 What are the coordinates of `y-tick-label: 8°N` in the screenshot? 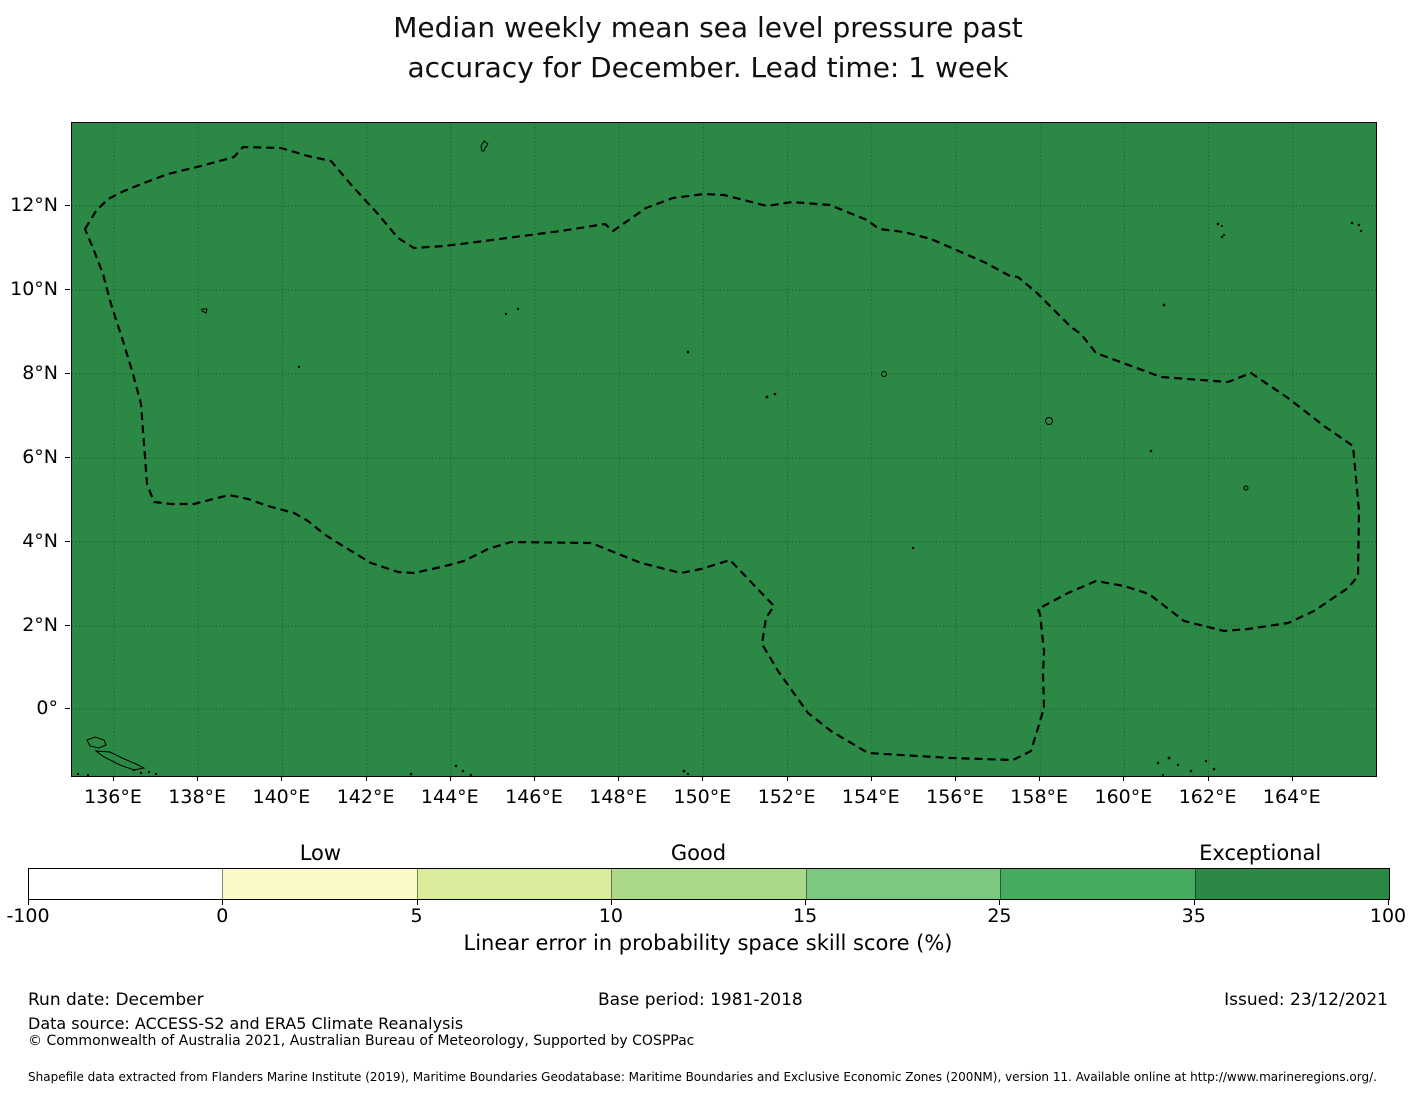 It's located at (40, 373).